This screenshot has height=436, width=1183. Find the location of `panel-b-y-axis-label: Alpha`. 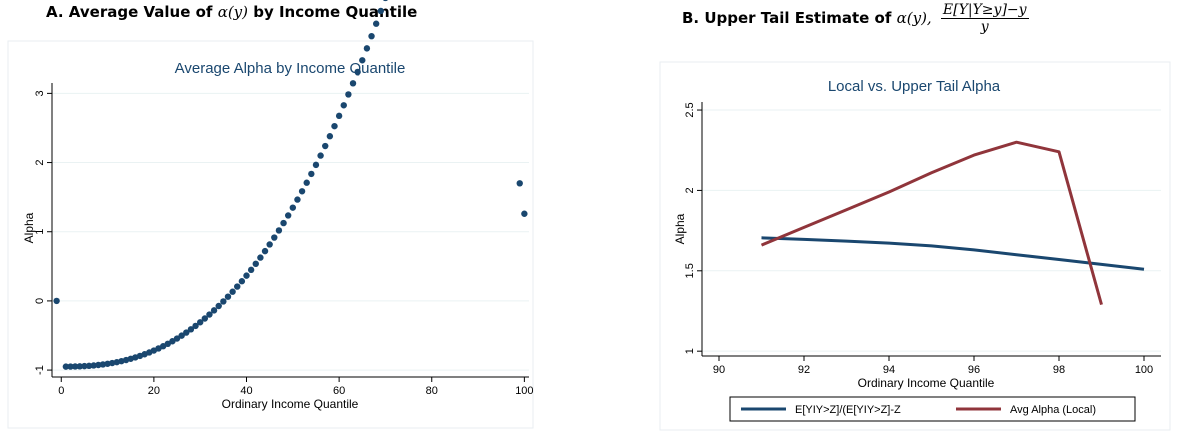

panel-b-y-axis-label: Alpha is located at coordinates (680, 228).